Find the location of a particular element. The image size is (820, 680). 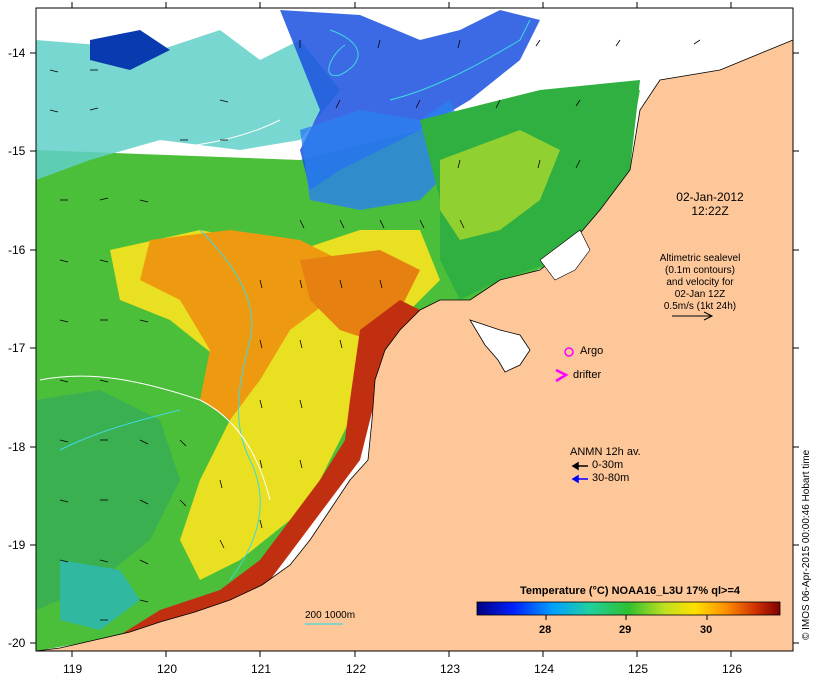

drifter-label: drifter is located at coordinates (587, 375).